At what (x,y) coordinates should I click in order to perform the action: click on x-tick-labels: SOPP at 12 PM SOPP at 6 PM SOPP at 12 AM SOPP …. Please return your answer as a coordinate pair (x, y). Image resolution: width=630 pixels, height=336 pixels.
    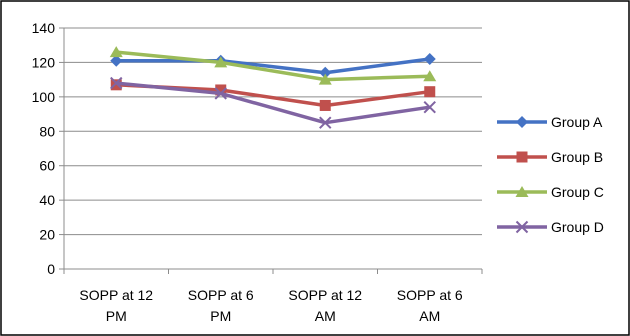
    Looking at the image, I should click on (270, 305).